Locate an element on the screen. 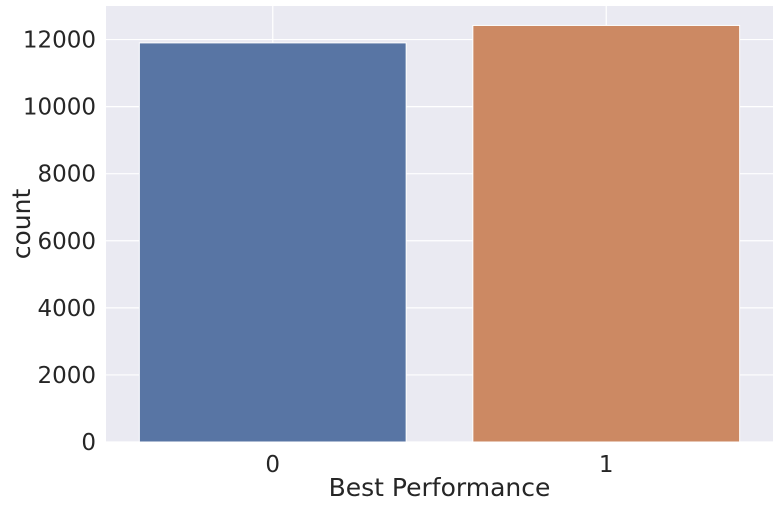  y-tick-label: 2000 is located at coordinates (66, 376).